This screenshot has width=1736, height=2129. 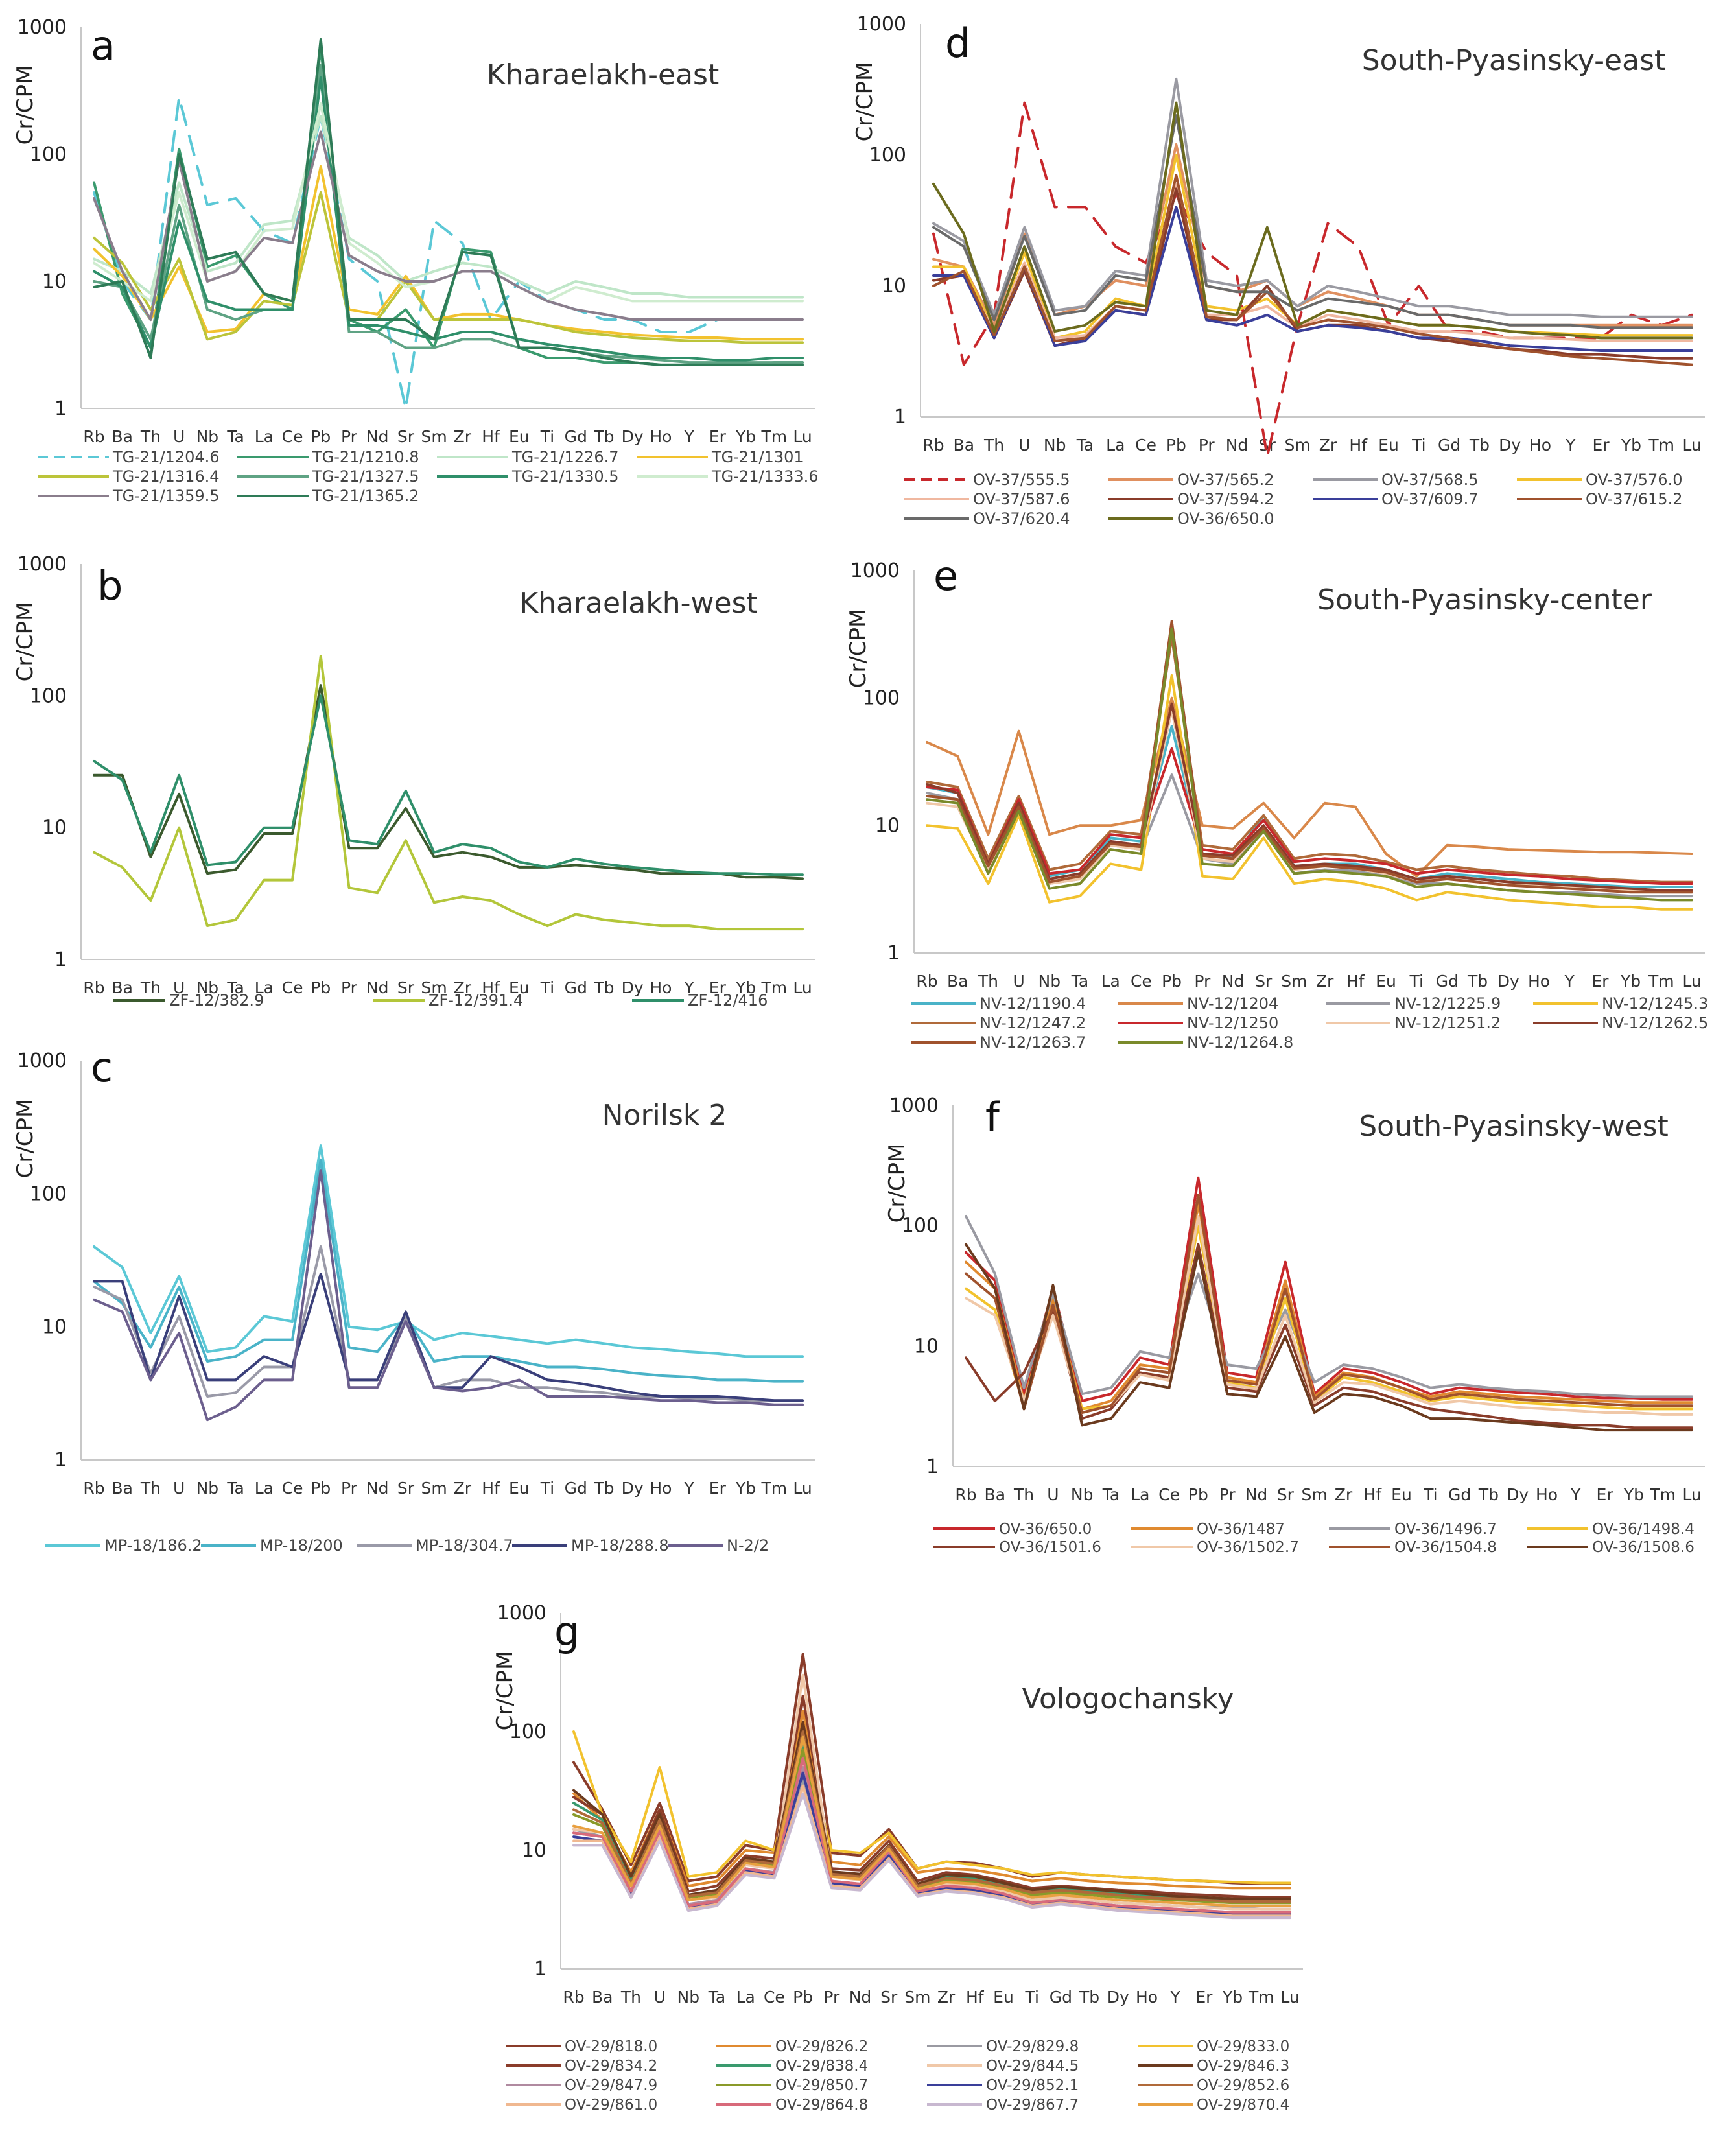 What do you see at coordinates (1021, 499) in the screenshot?
I see `legend-label: OV-37/587.6` at bounding box center [1021, 499].